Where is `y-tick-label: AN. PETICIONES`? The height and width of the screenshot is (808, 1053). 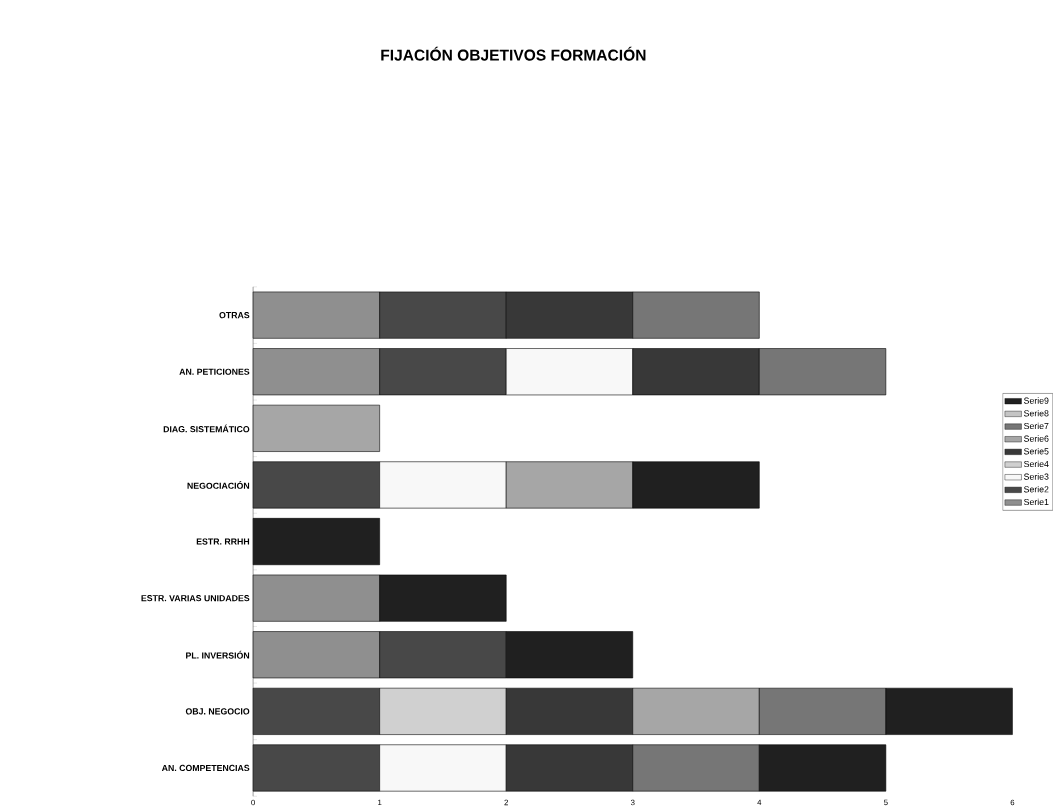 y-tick-label: AN. PETICIONES is located at coordinates (214, 371).